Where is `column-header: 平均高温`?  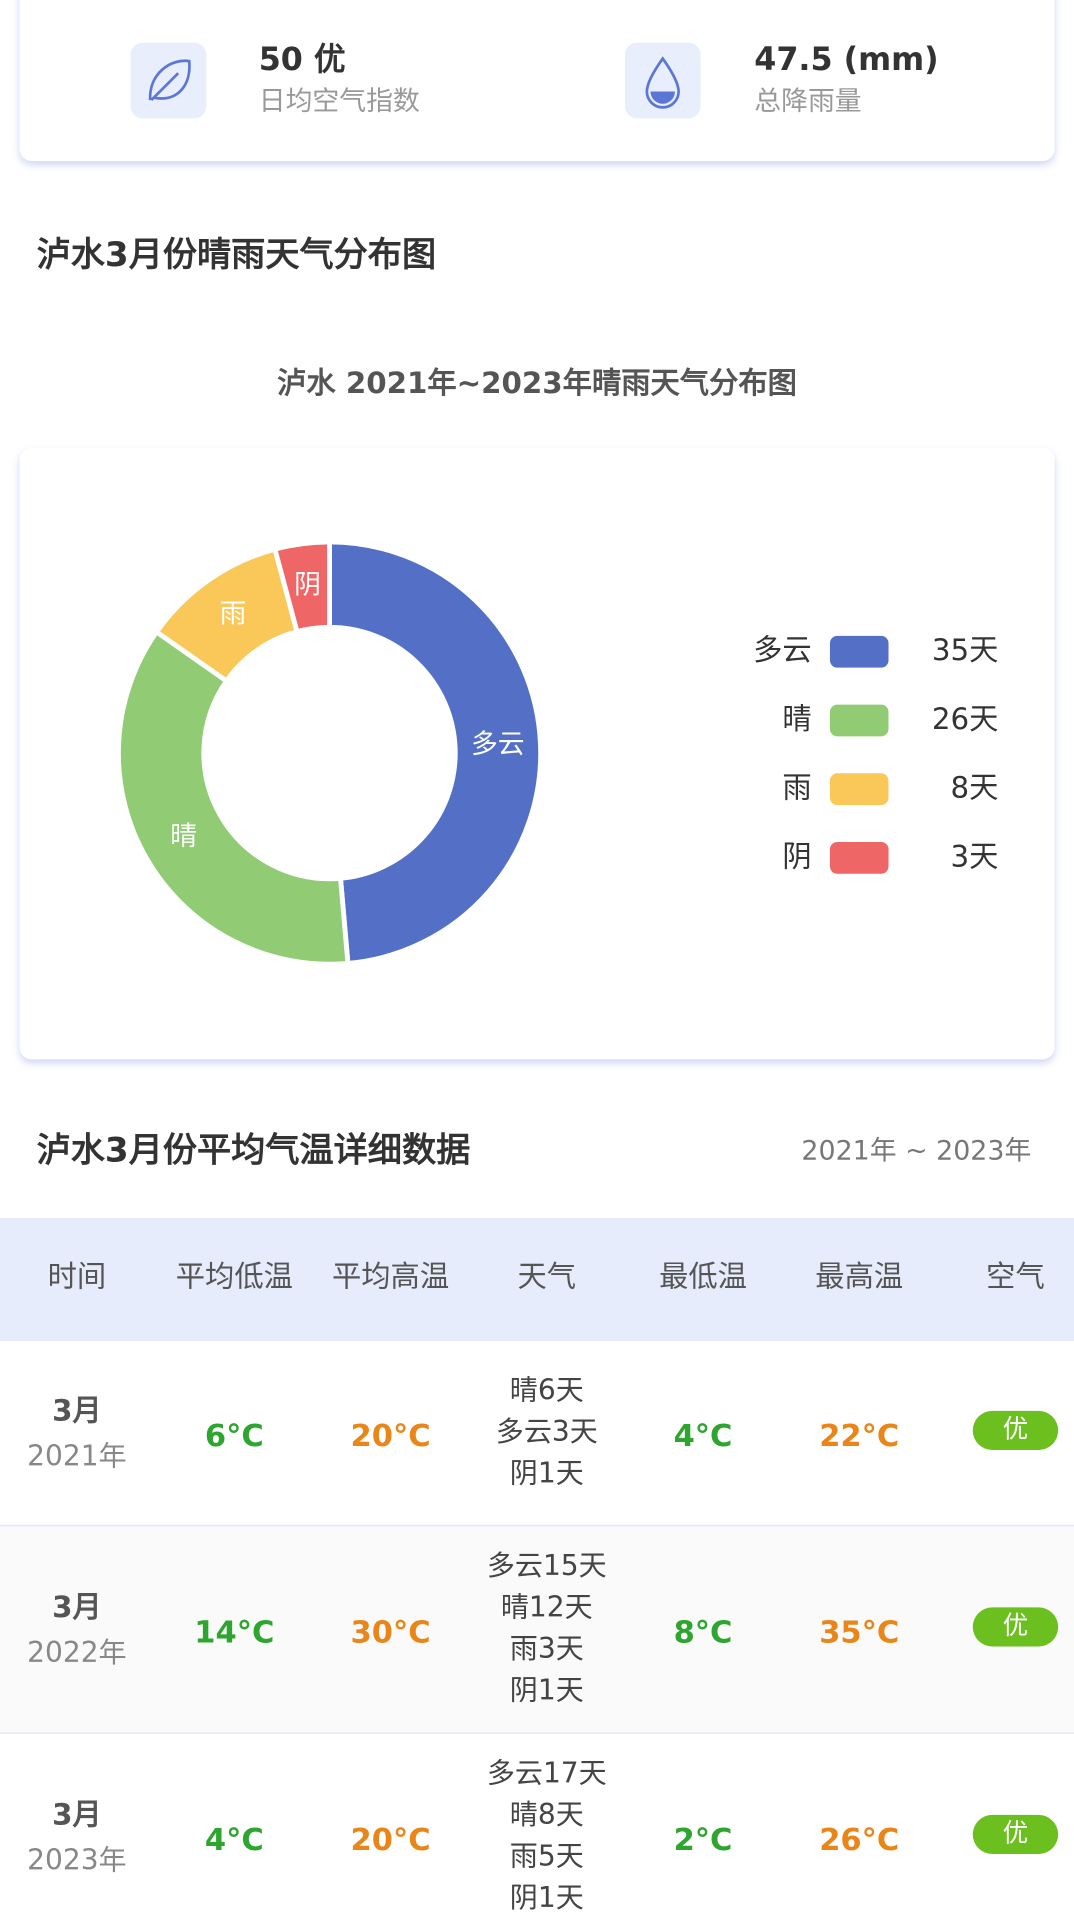
column-header: 平均高温 is located at coordinates (390, 1276).